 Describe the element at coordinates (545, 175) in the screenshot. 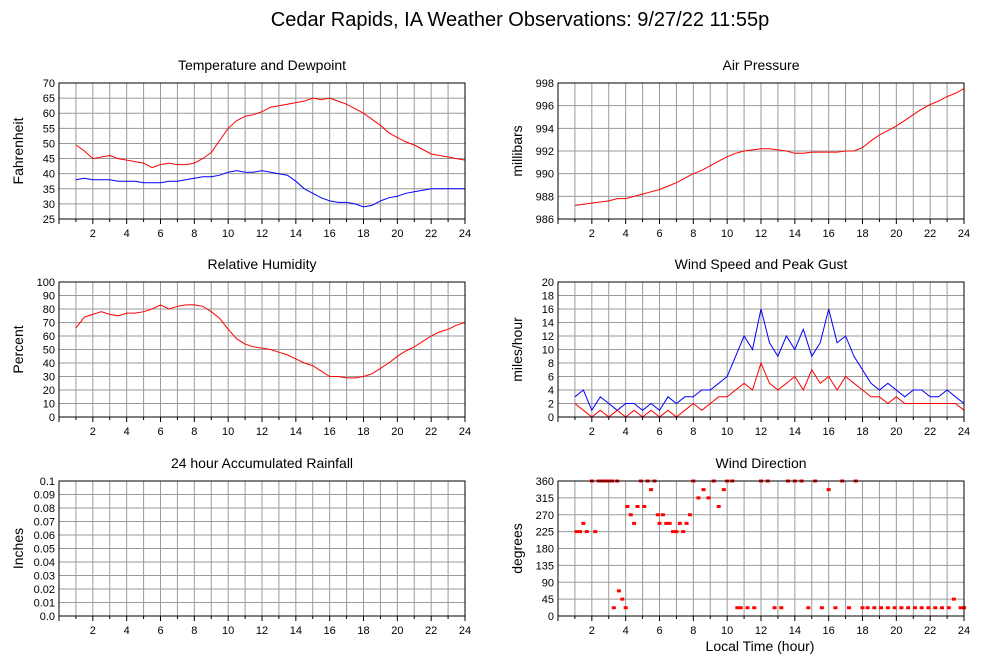

I see `y-tick-label: 990` at that location.